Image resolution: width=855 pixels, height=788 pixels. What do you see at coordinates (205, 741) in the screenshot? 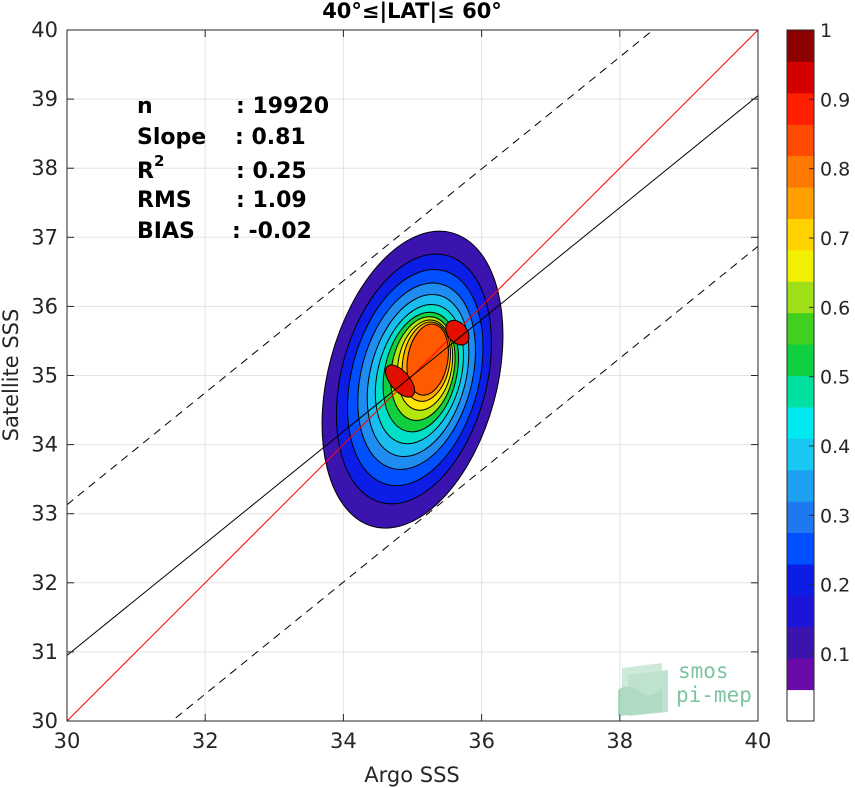
I see `x-tick-label: 32` at bounding box center [205, 741].